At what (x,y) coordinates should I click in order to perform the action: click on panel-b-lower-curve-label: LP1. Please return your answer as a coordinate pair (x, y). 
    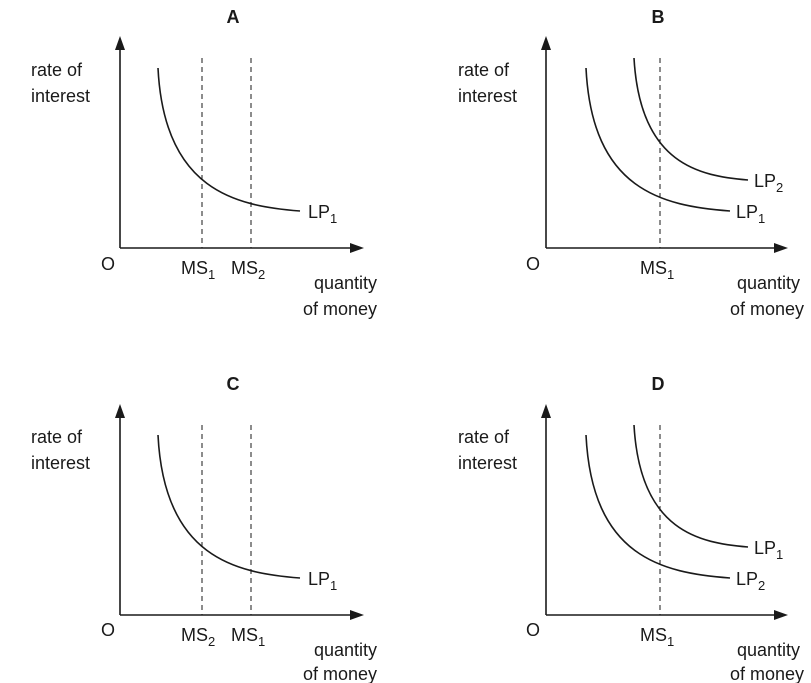
    Looking at the image, I should click on (750, 214).